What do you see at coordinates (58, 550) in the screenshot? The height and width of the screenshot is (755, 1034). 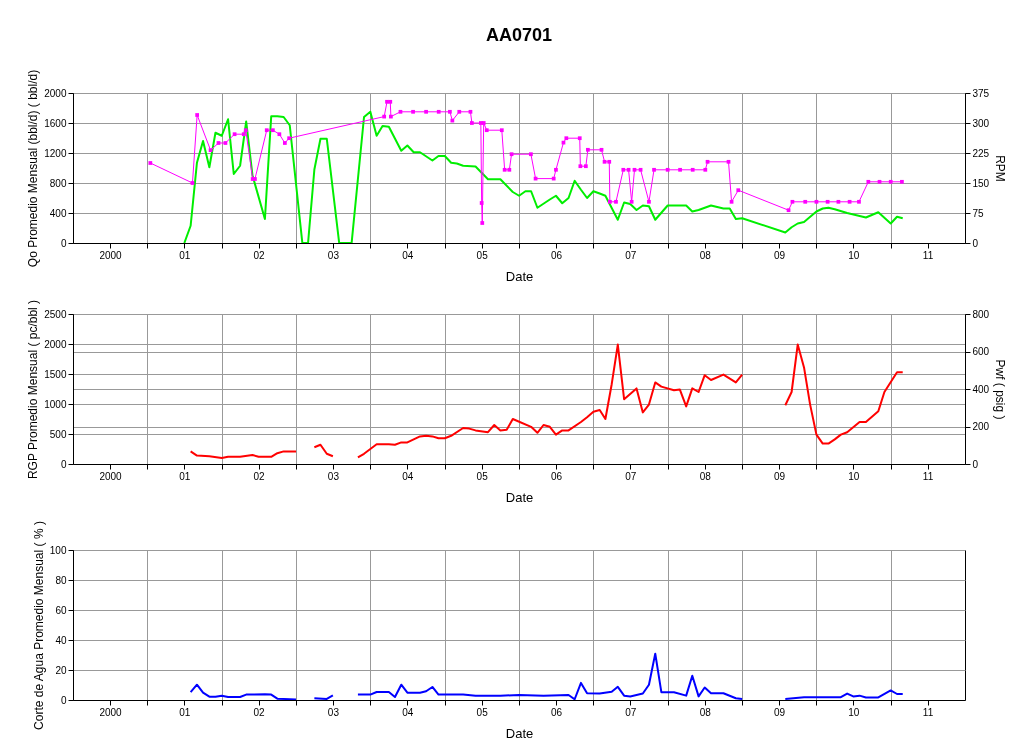 I see `y-tick-label: 100` at bounding box center [58, 550].